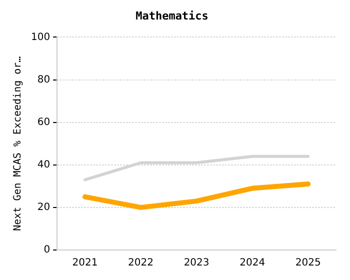  Describe the element at coordinates (40, 37) in the screenshot. I see `y-tick-label: 100` at that location.